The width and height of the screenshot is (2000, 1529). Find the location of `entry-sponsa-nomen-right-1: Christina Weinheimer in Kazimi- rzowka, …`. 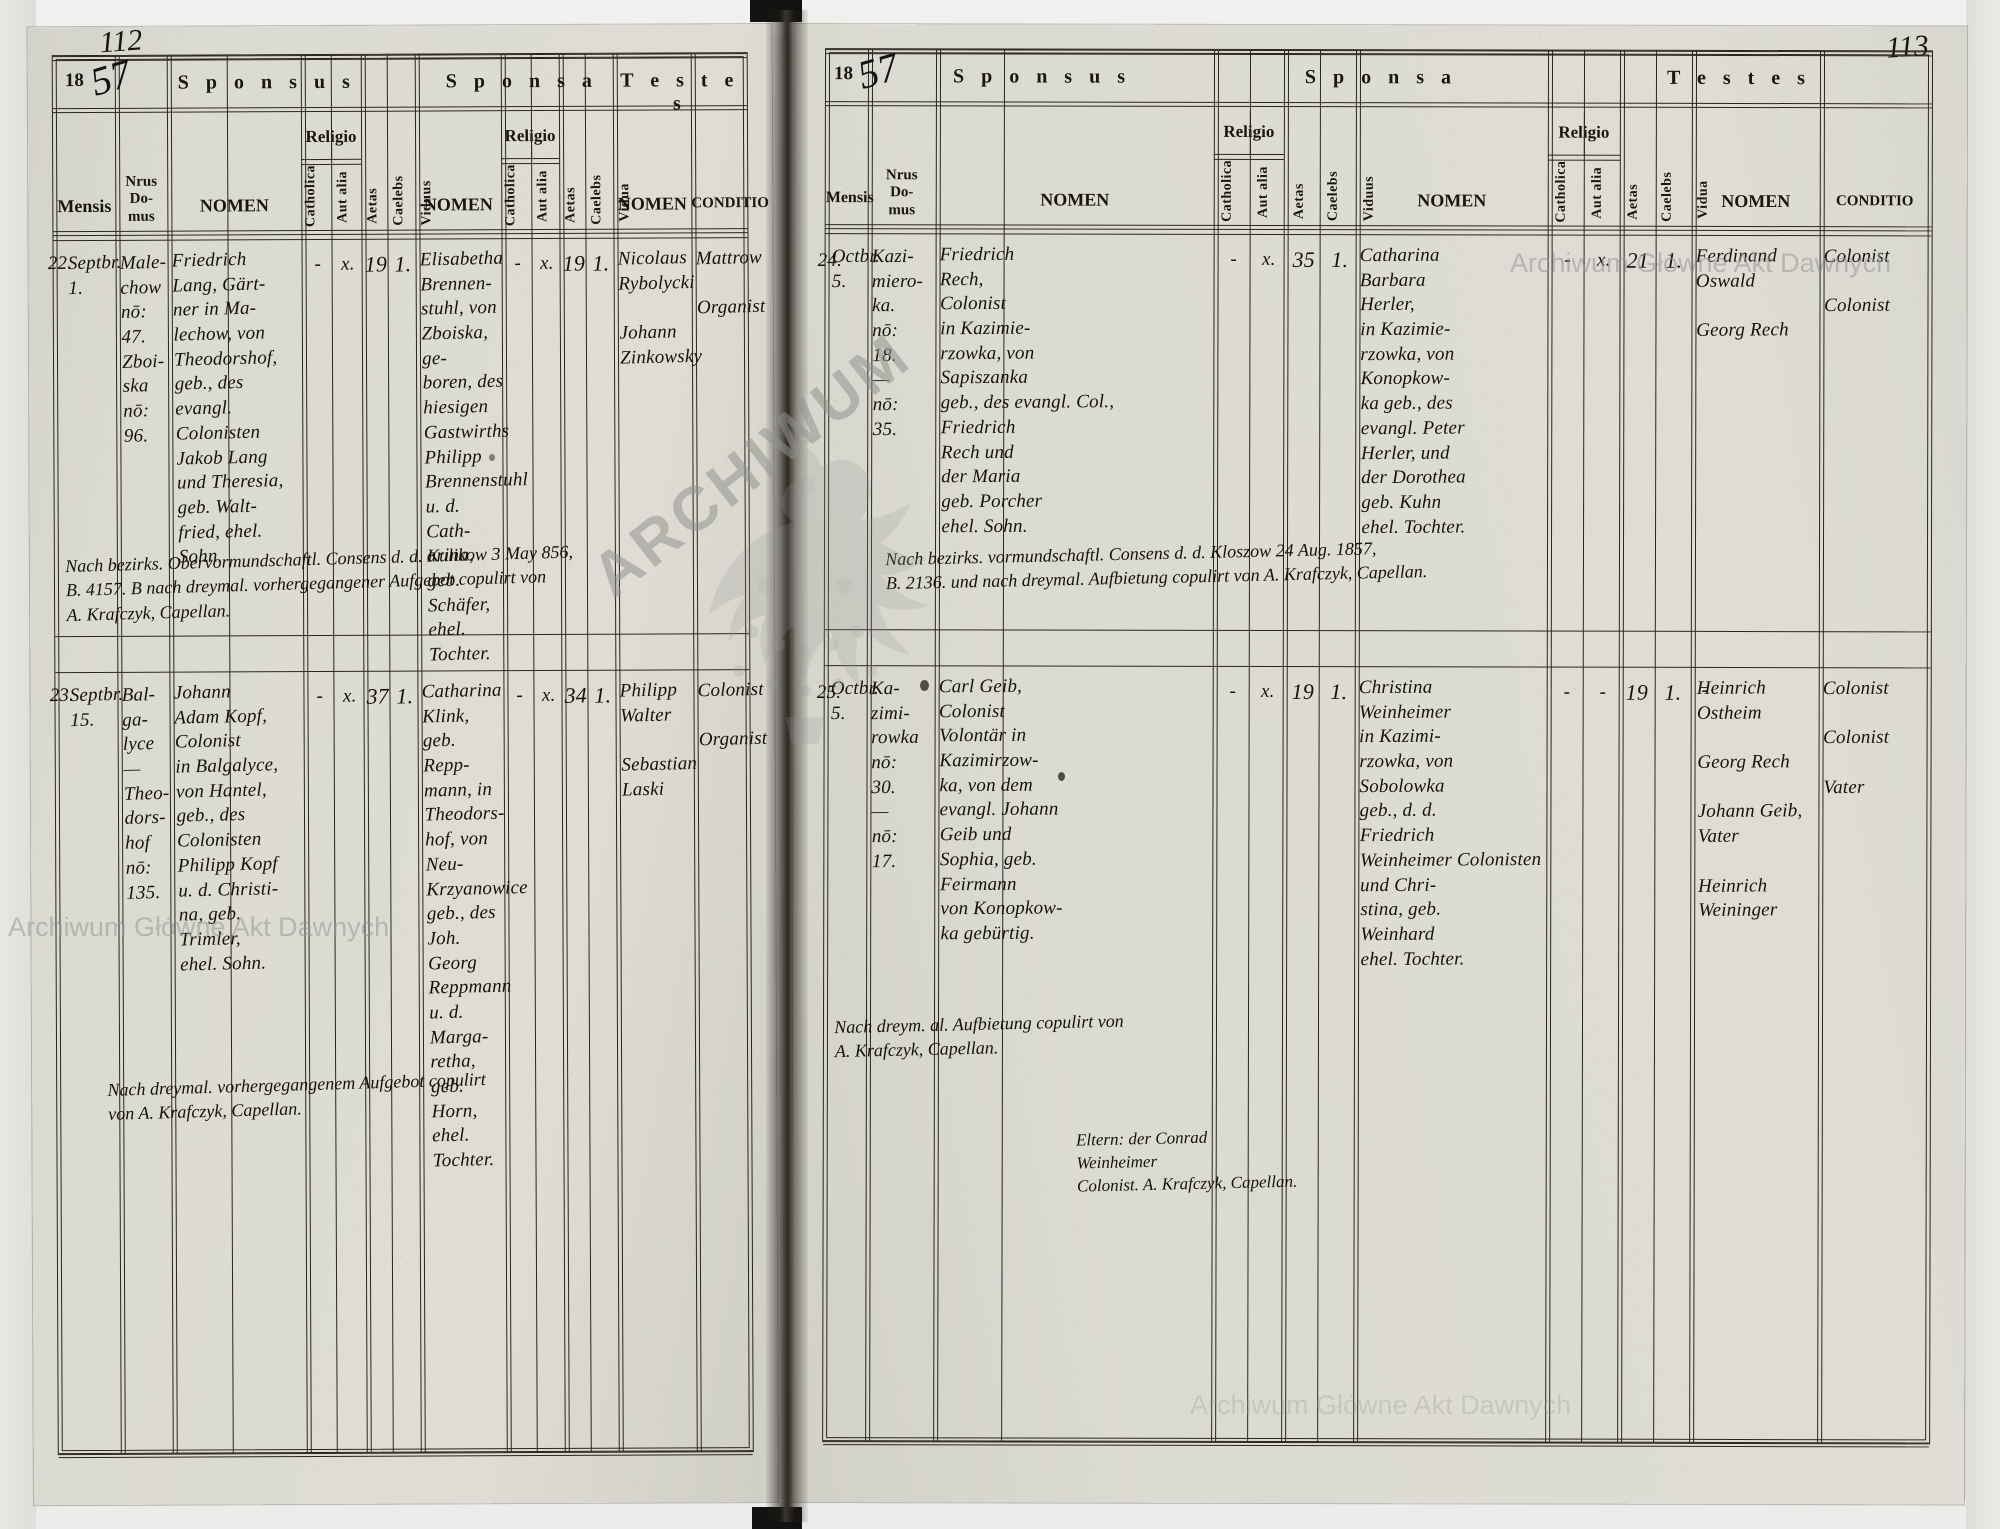

entry-sponsa-nomen-right-1: Christina Weinheimer in Kazimi- rzowka, … is located at coordinates (1450, 823).